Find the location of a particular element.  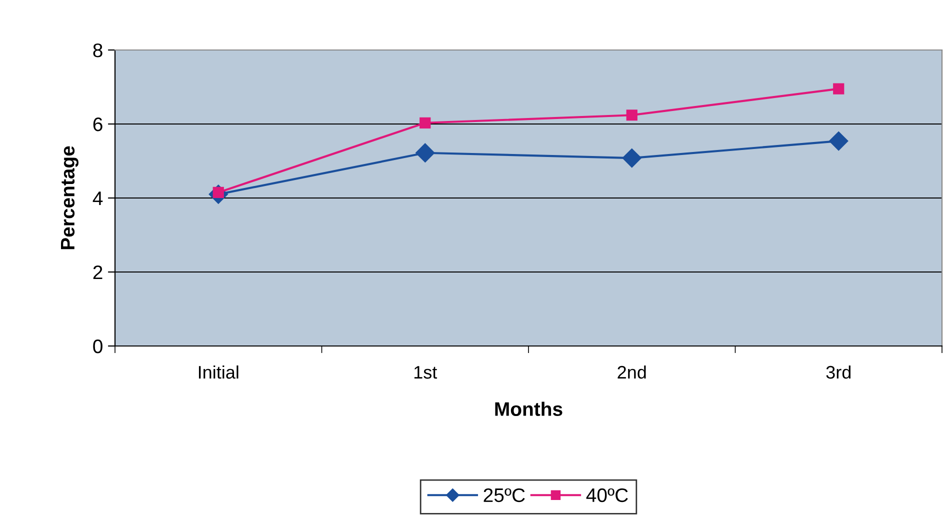

x-tick-label: Initial is located at coordinates (218, 372).